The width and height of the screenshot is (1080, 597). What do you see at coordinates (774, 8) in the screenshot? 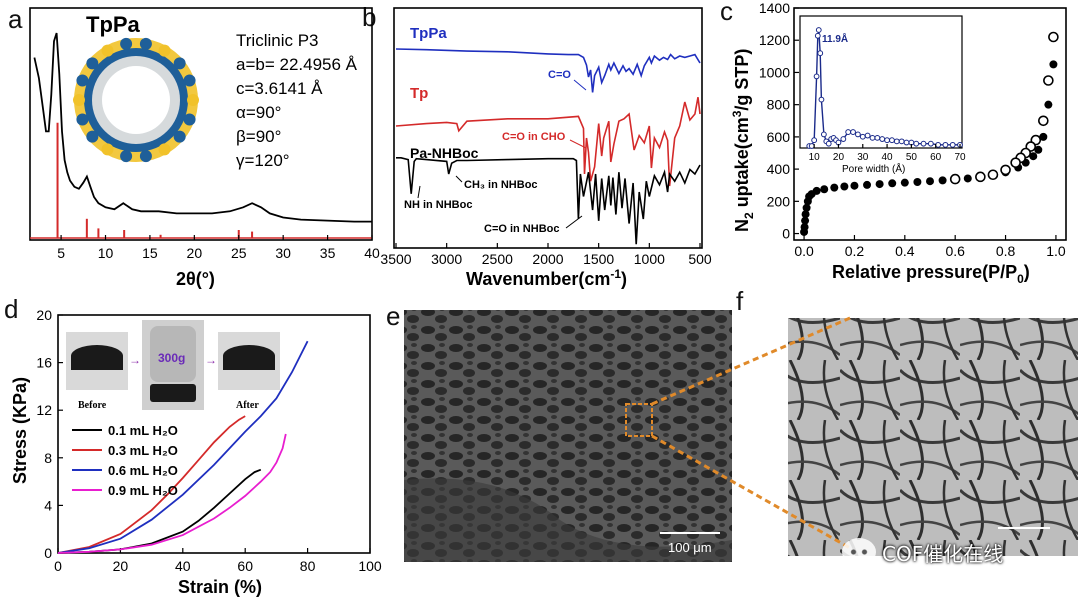
I see `y-tick-label: 1400` at bounding box center [774, 8].